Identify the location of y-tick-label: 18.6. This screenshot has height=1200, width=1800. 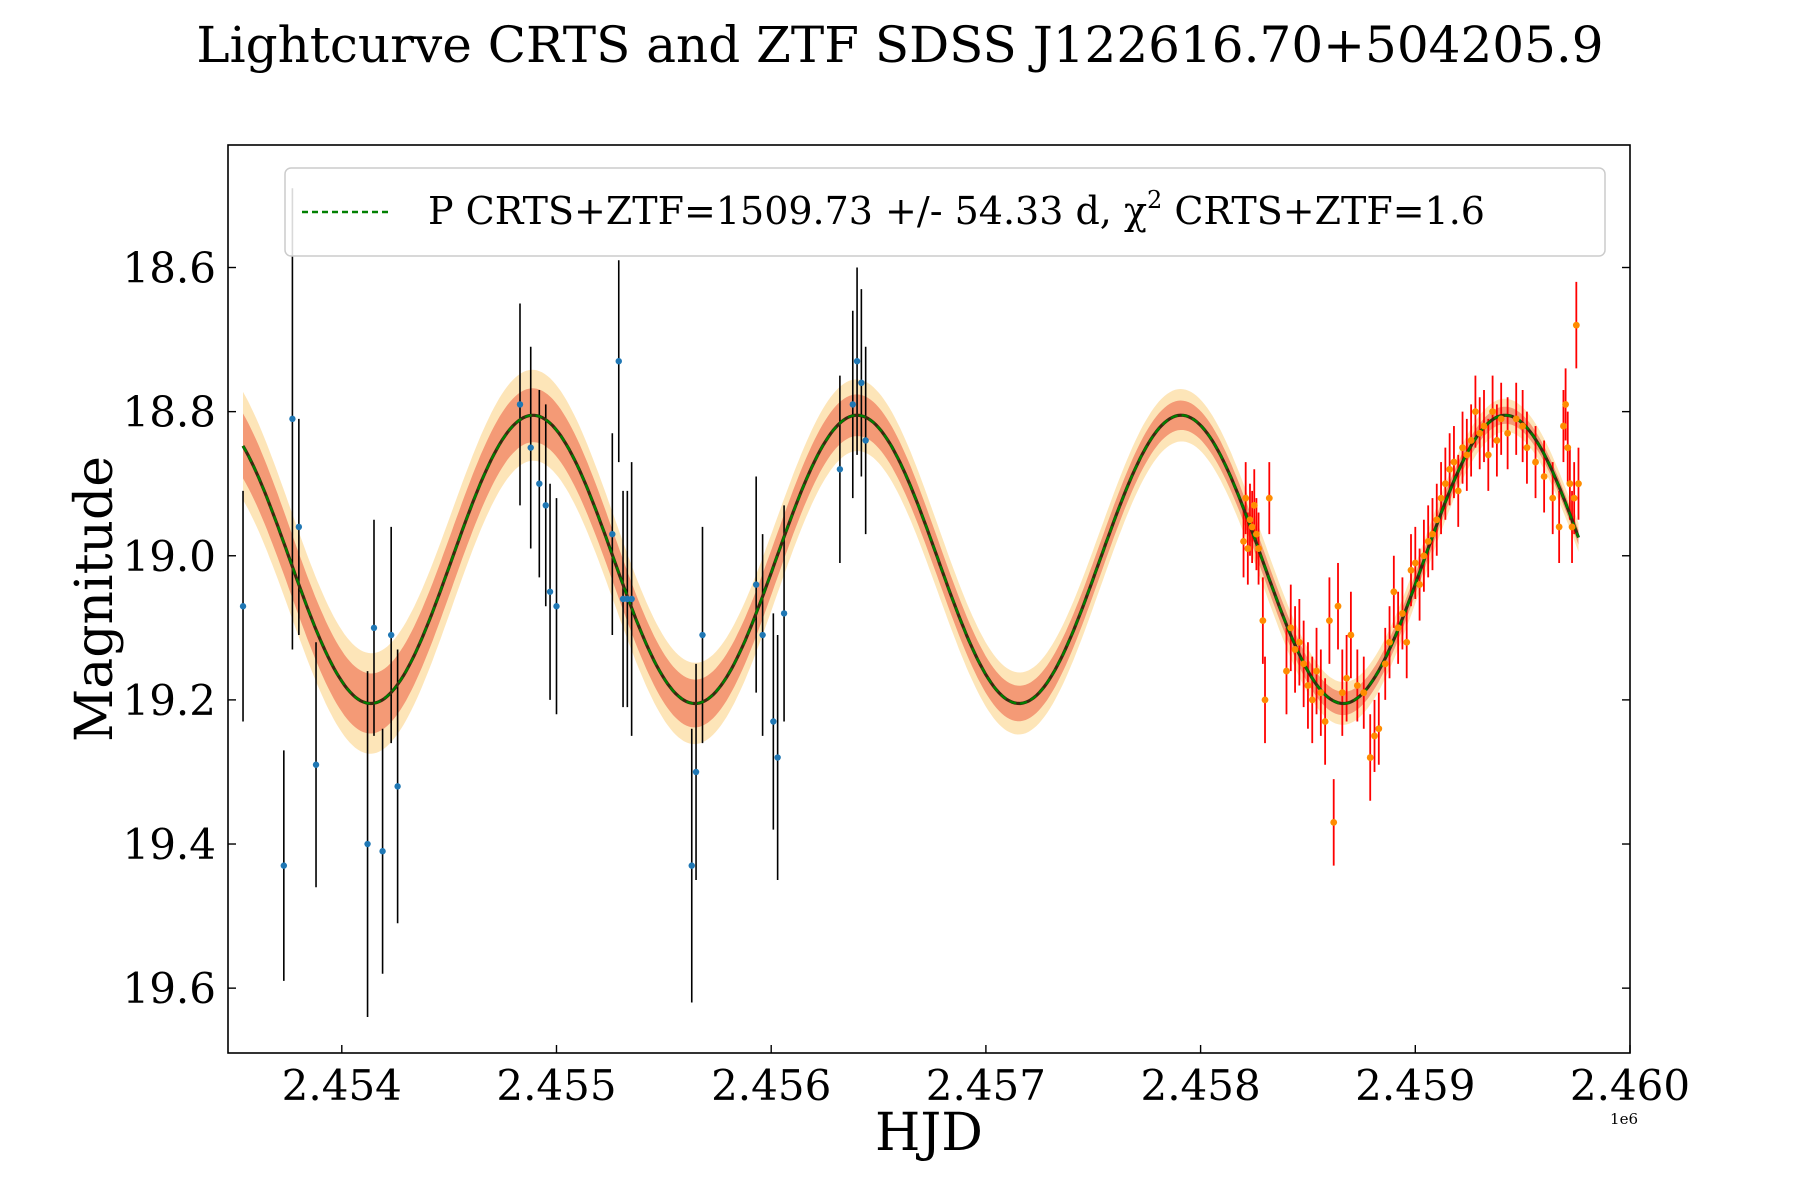
(169, 268).